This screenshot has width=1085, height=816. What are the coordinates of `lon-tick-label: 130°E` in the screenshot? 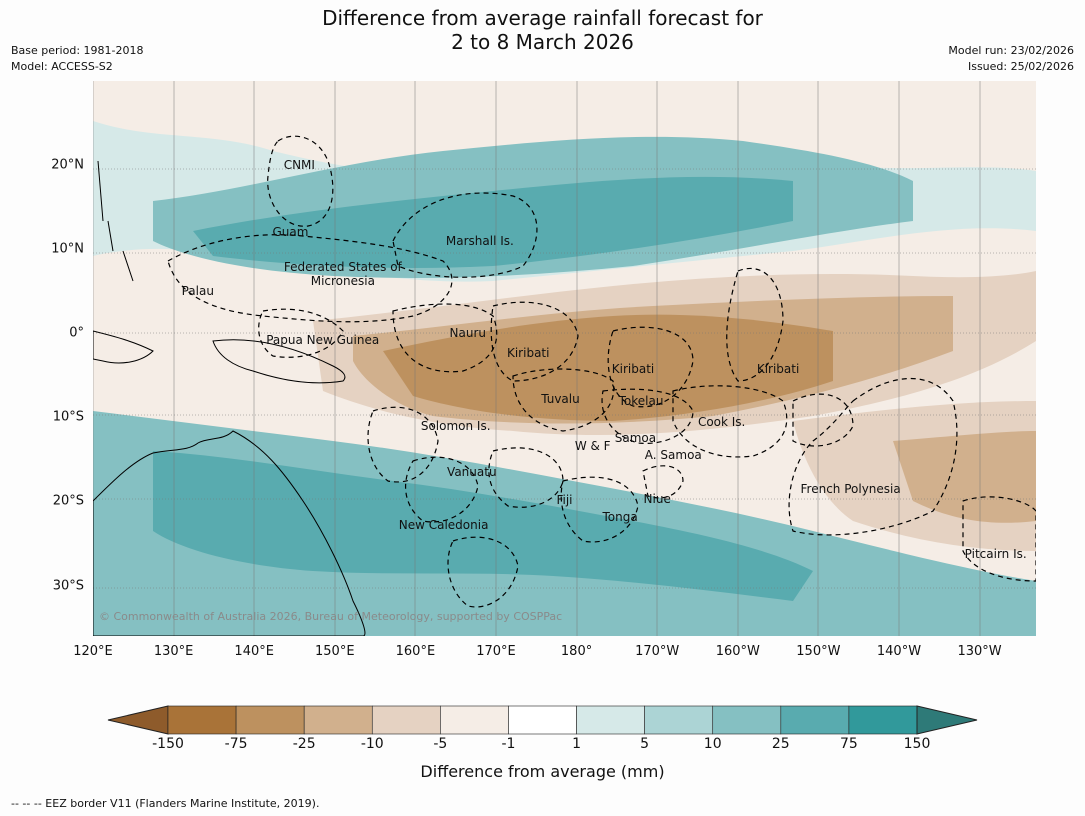 It's located at (173, 651).